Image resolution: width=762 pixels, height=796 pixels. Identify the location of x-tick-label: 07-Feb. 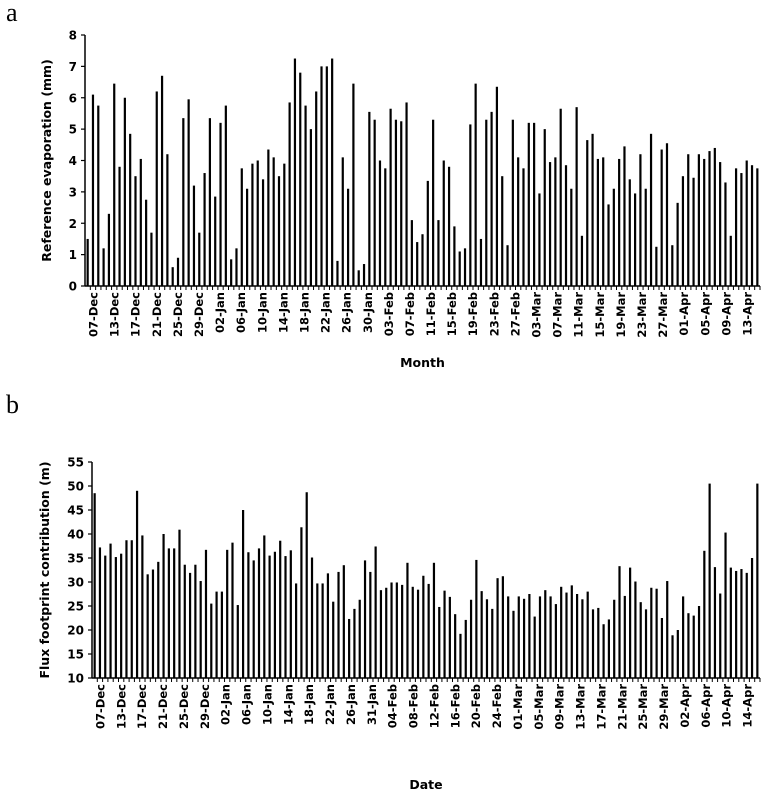
(410, 314).